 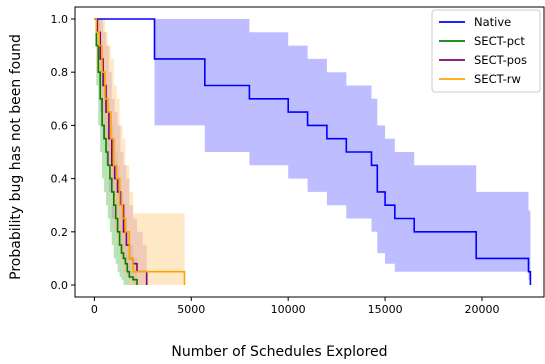 I want to click on x-tick-label: 20000, so click(x=481, y=309).